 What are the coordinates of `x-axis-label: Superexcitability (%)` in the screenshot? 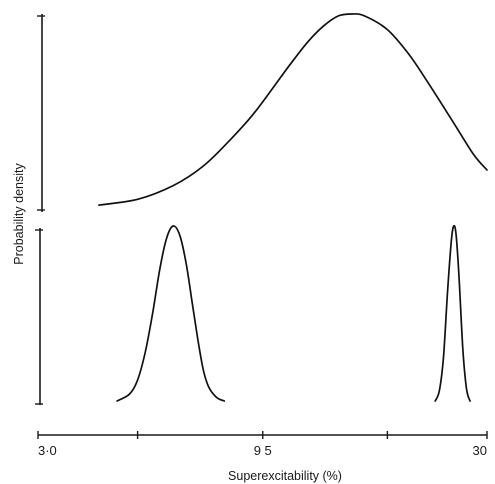 It's located at (285, 476).